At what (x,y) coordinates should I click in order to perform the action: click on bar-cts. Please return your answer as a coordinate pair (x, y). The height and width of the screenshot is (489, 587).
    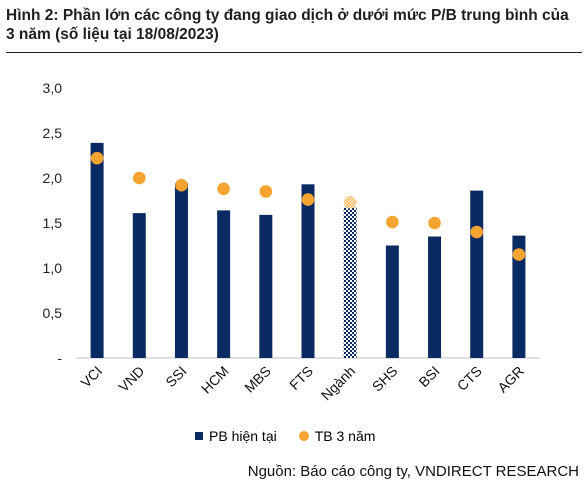
    Looking at the image, I should click on (477, 274).